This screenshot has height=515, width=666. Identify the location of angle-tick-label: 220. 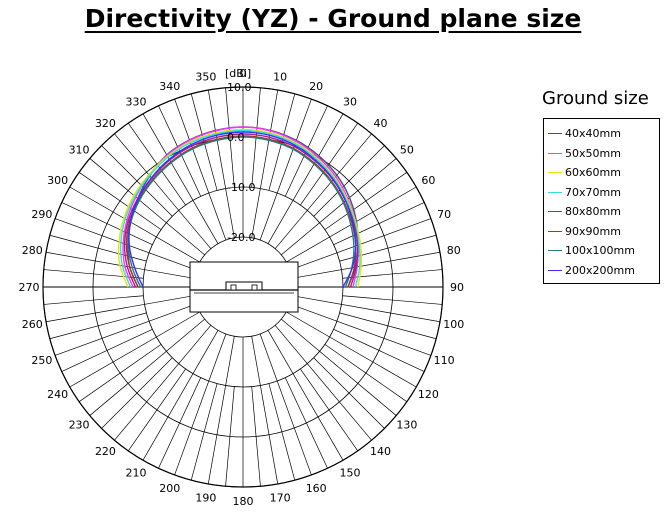
(105, 451).